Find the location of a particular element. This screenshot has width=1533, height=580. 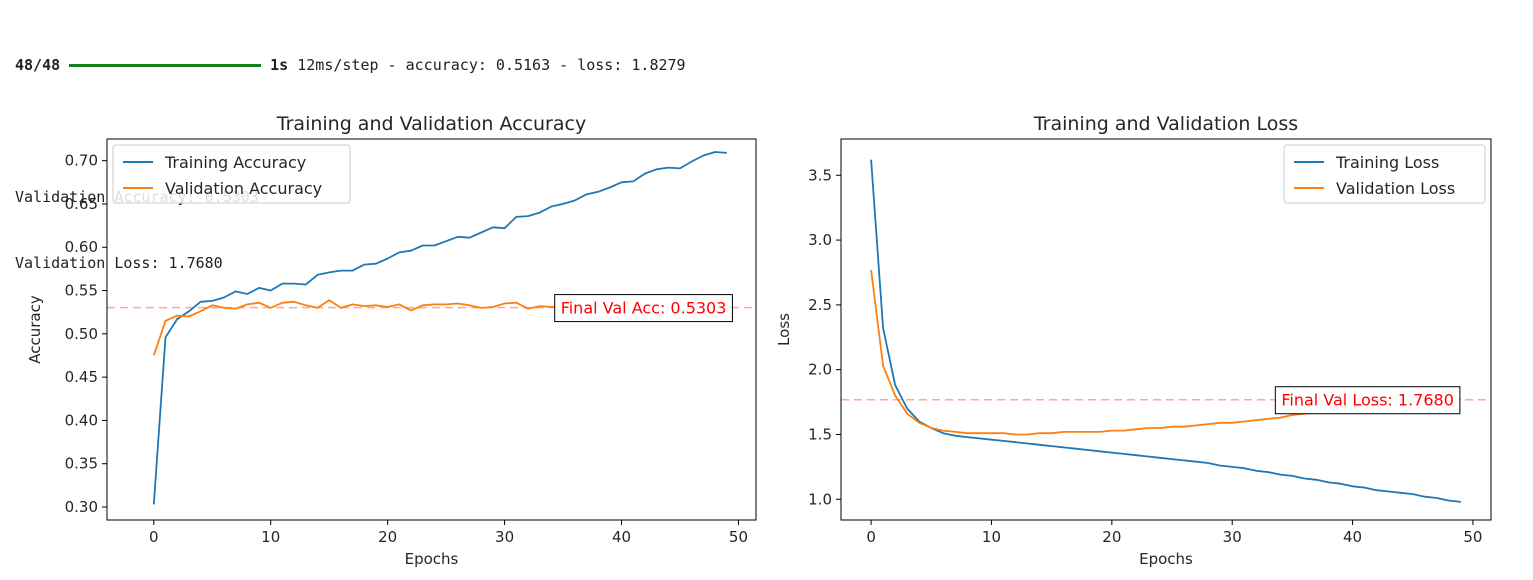

y-tick-label: 0.55 is located at coordinates (81, 291).